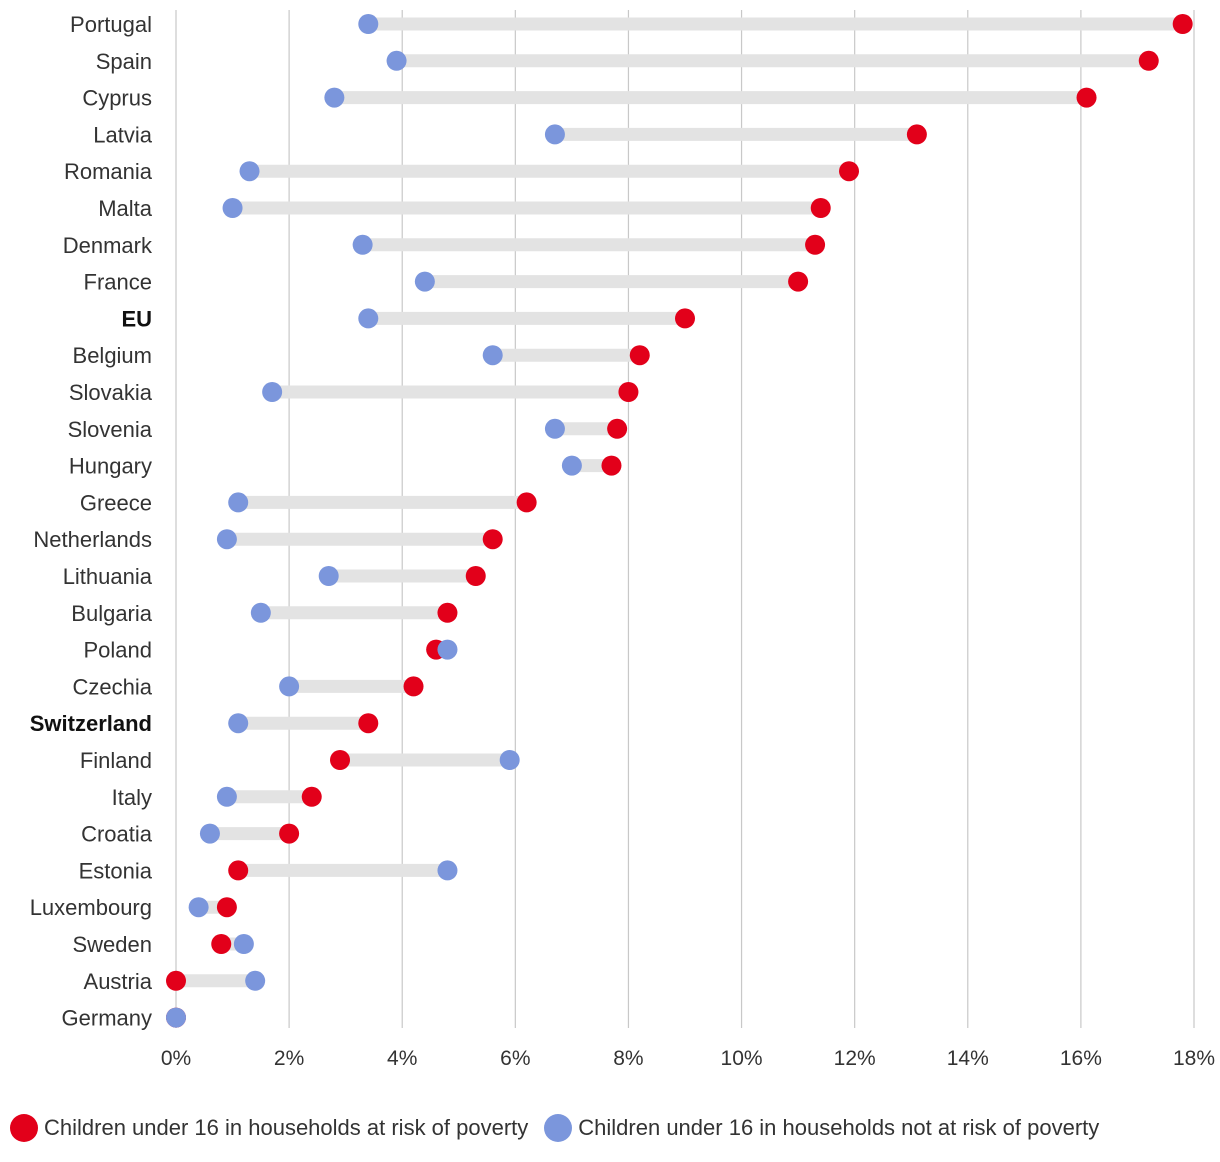 The height and width of the screenshot is (1162, 1220). Describe the element at coordinates (1086, 97) in the screenshot. I see `point-at-risk-cyprus` at that location.